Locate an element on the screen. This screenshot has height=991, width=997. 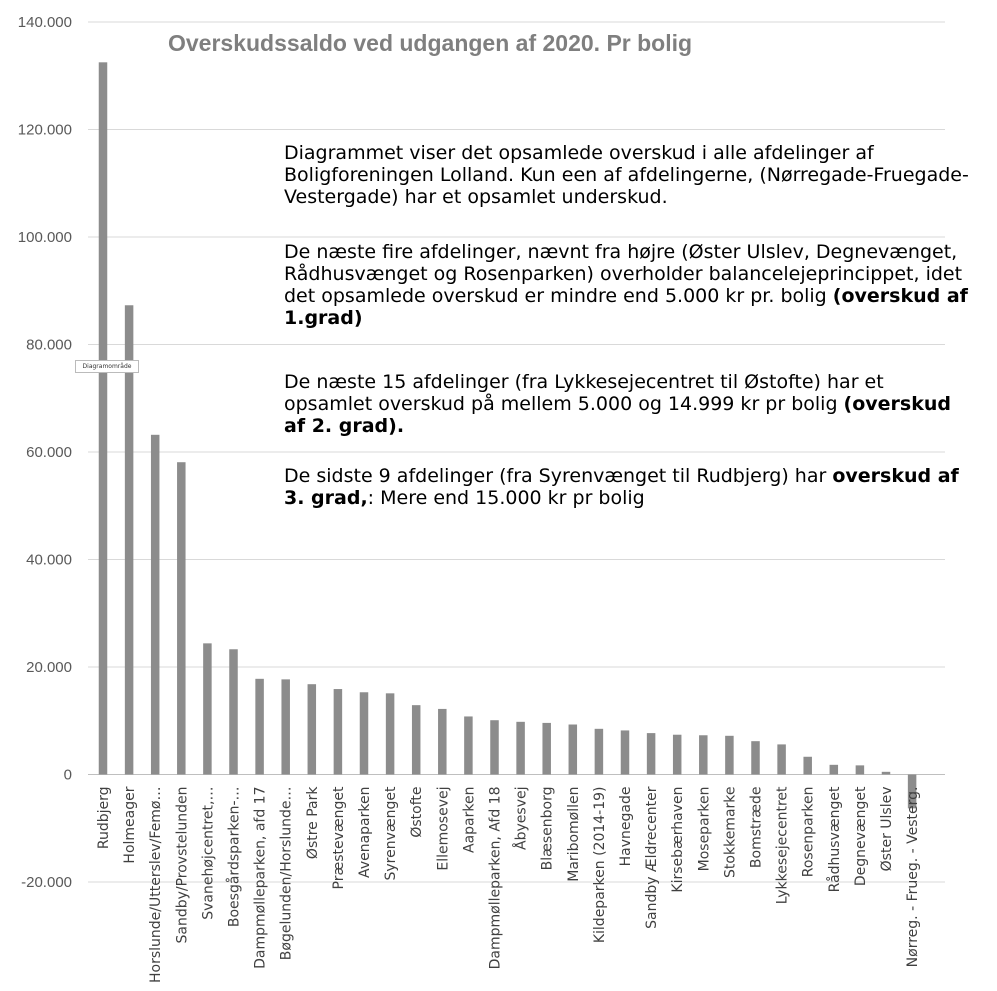
chart-area-tooltip: Diagramområde is located at coordinates (107, 366).